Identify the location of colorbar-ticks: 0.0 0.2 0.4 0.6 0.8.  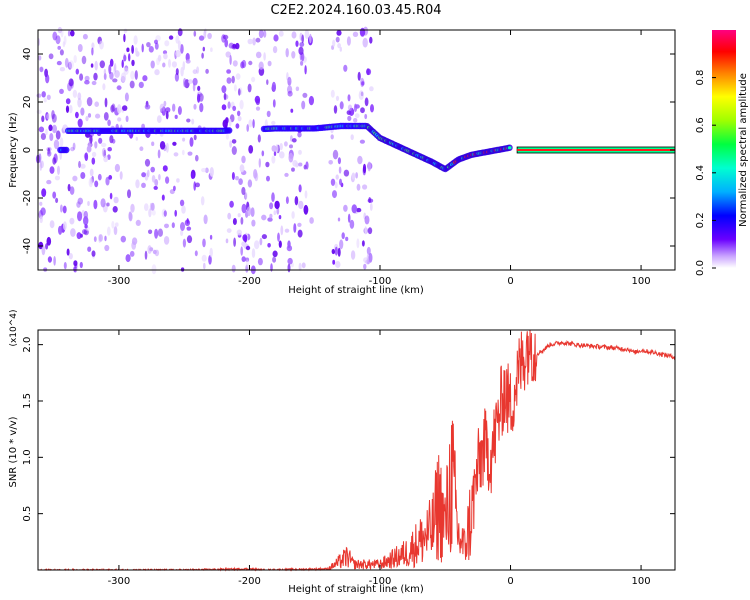
(705, 173).